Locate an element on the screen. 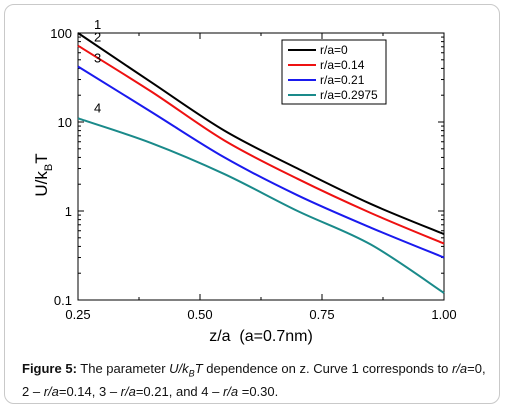 This screenshot has height=410, width=506. y-tick-label: 10 is located at coordinates (65, 122).